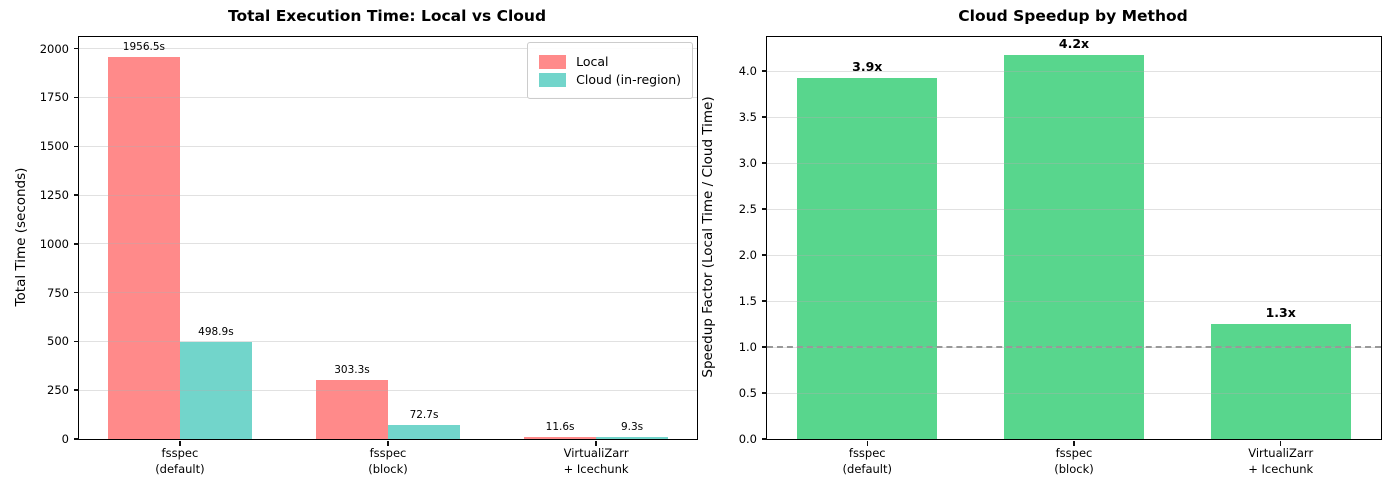  What do you see at coordinates (747, 209) in the screenshot?
I see `y-tick-label: 2.5` at bounding box center [747, 209].